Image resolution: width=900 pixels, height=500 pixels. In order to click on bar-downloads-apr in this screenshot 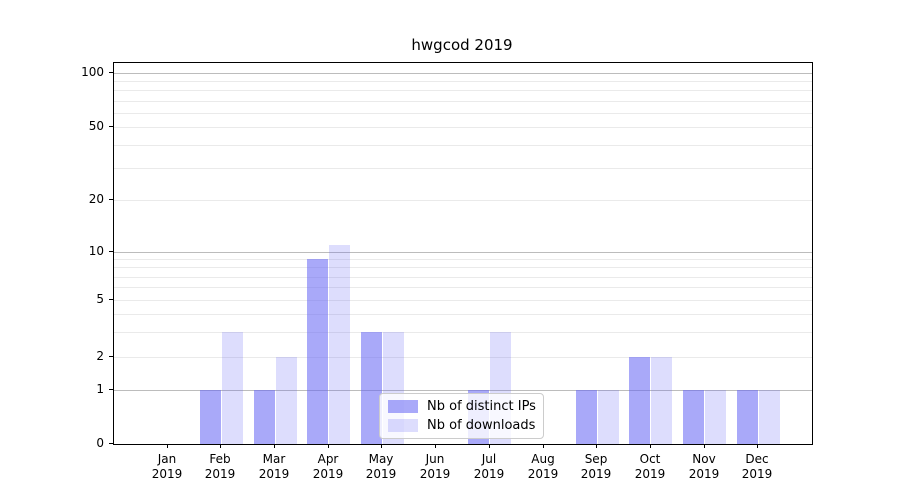, I will do `click(339, 344)`.